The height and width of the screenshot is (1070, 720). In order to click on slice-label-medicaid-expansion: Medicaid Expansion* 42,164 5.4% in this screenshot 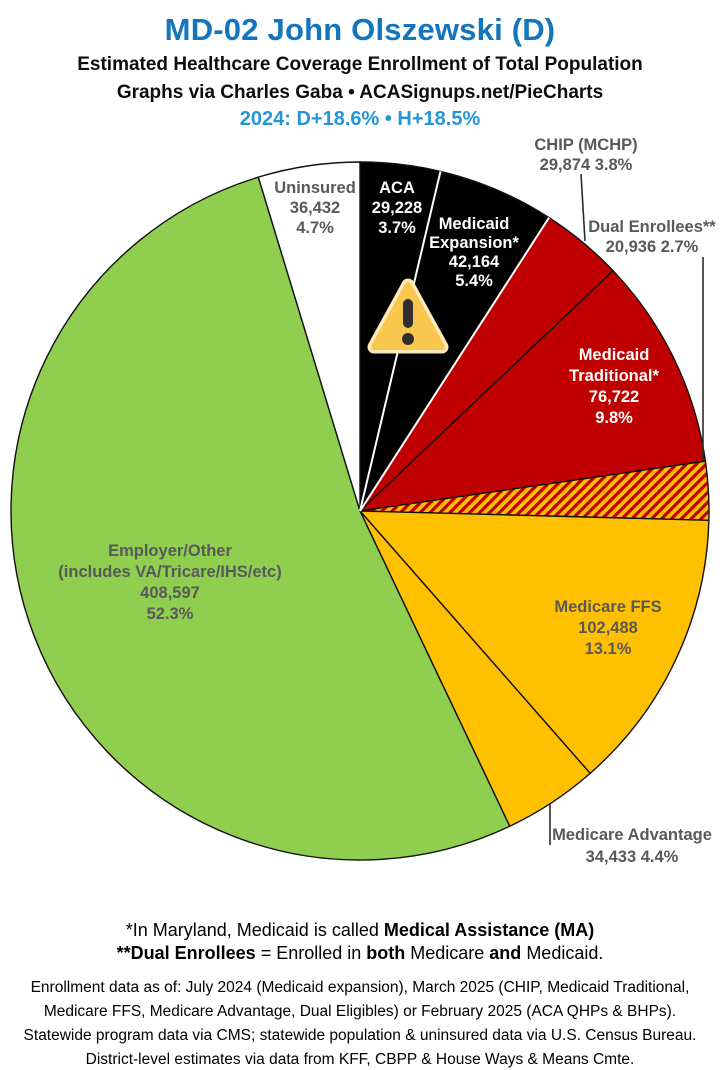, I will do `click(474, 252)`.